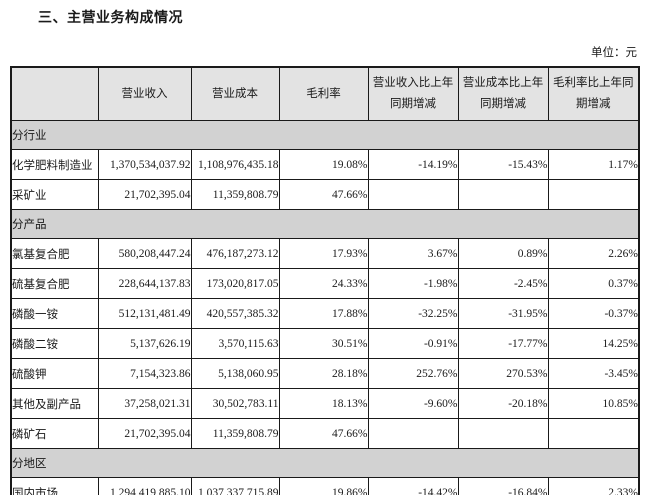 The height and width of the screenshot is (495, 650). Describe the element at coordinates (144, 403) in the screenshot. I see `value-cell: 37,258,021.31` at that location.